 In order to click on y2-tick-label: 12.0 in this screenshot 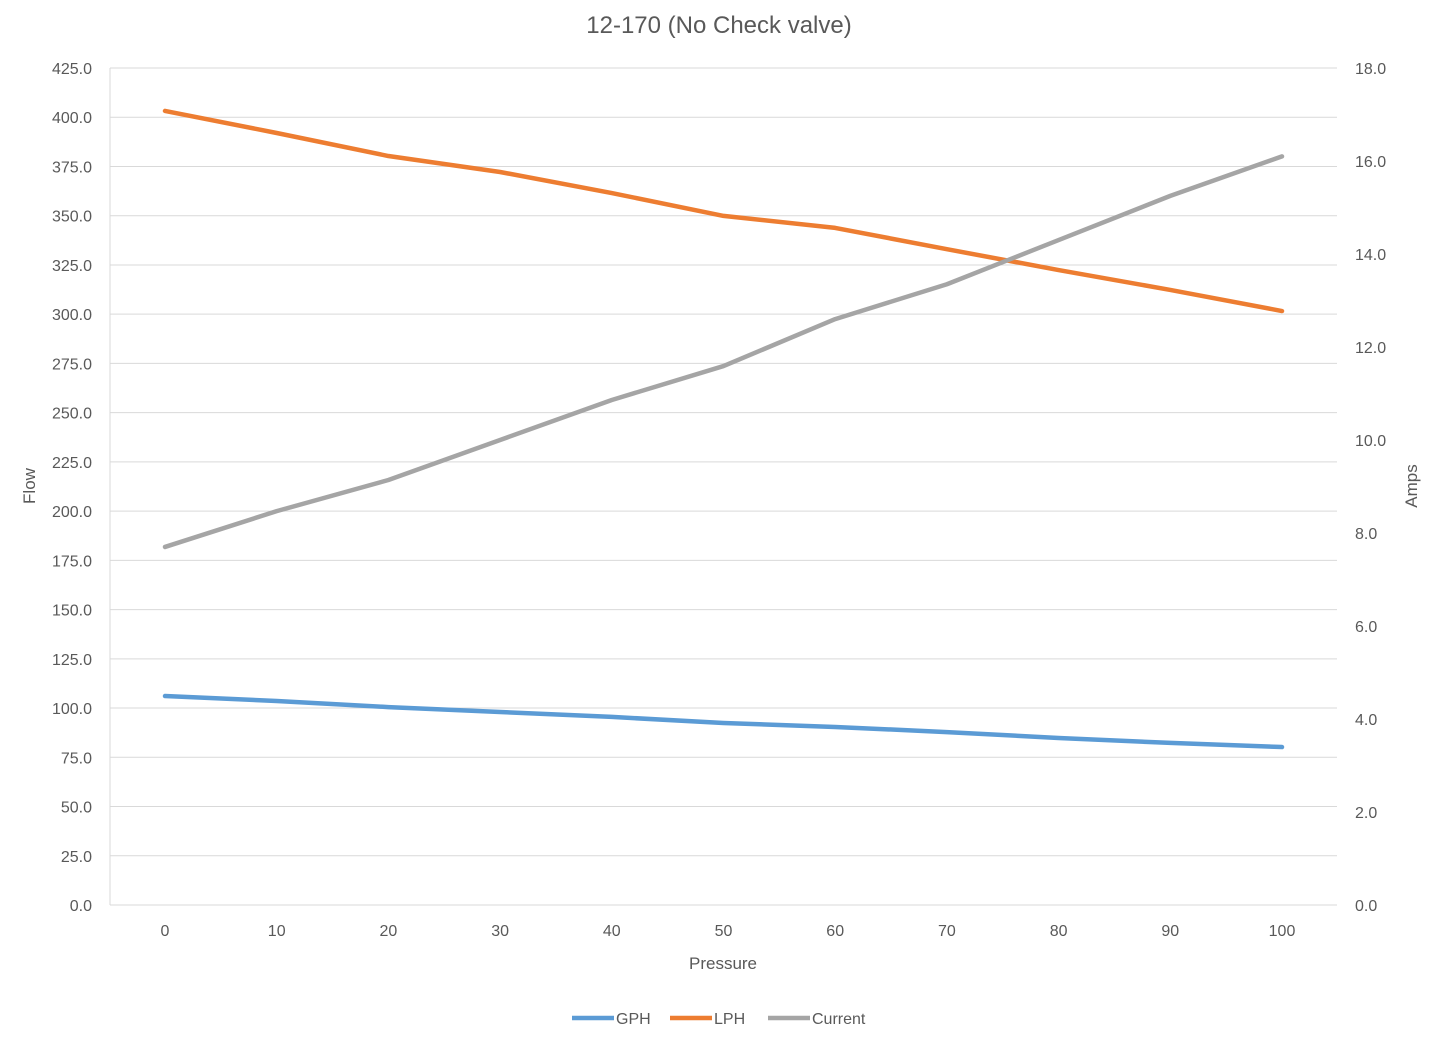, I will do `click(1370, 348)`.